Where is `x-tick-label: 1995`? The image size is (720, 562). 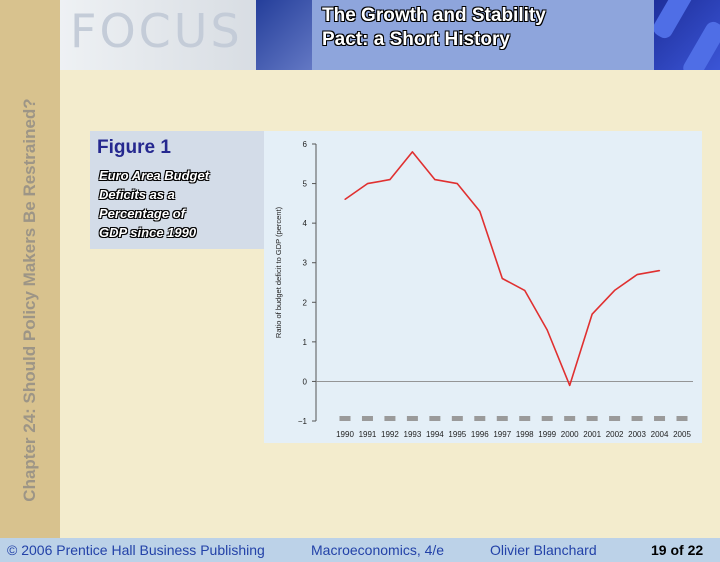
x-tick-label: 1995 is located at coordinates (457, 434).